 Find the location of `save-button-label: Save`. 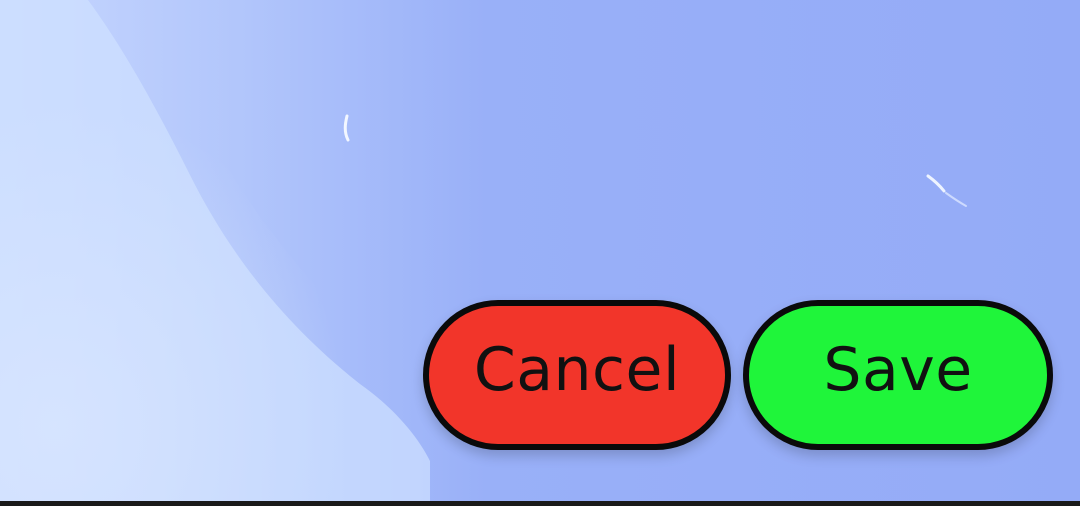

save-button-label: Save is located at coordinates (898, 370).